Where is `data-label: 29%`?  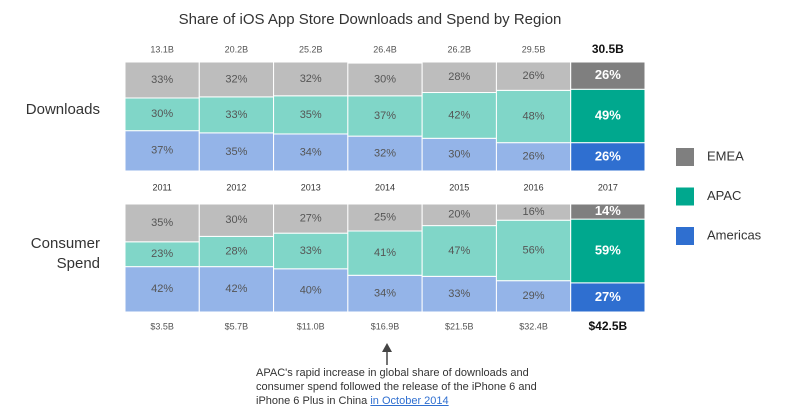
data-label: 29% is located at coordinates (534, 296).